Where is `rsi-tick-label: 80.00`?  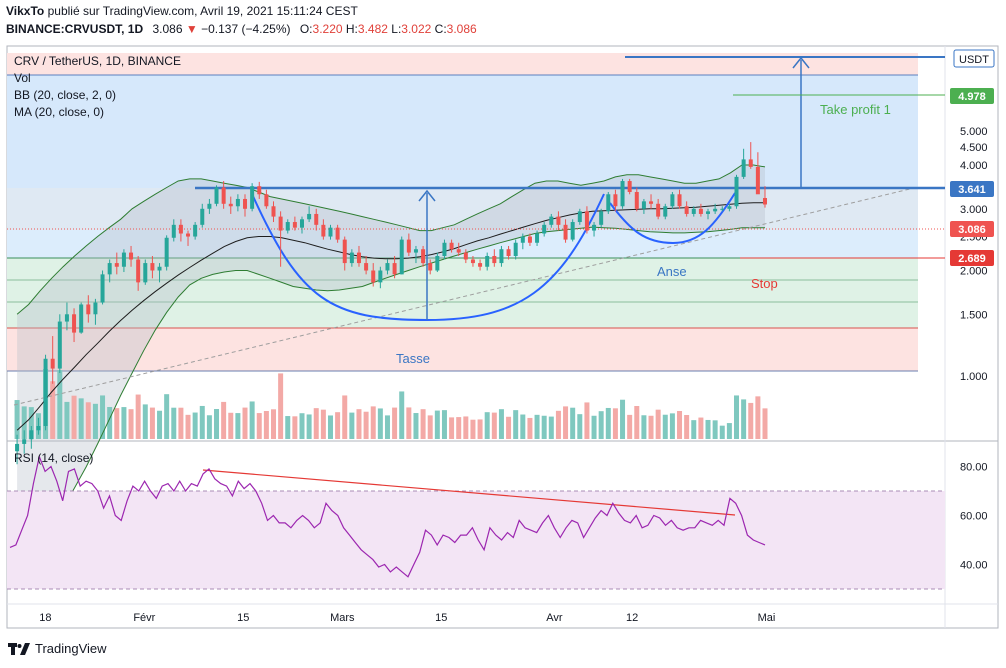 rsi-tick-label: 80.00 is located at coordinates (974, 468).